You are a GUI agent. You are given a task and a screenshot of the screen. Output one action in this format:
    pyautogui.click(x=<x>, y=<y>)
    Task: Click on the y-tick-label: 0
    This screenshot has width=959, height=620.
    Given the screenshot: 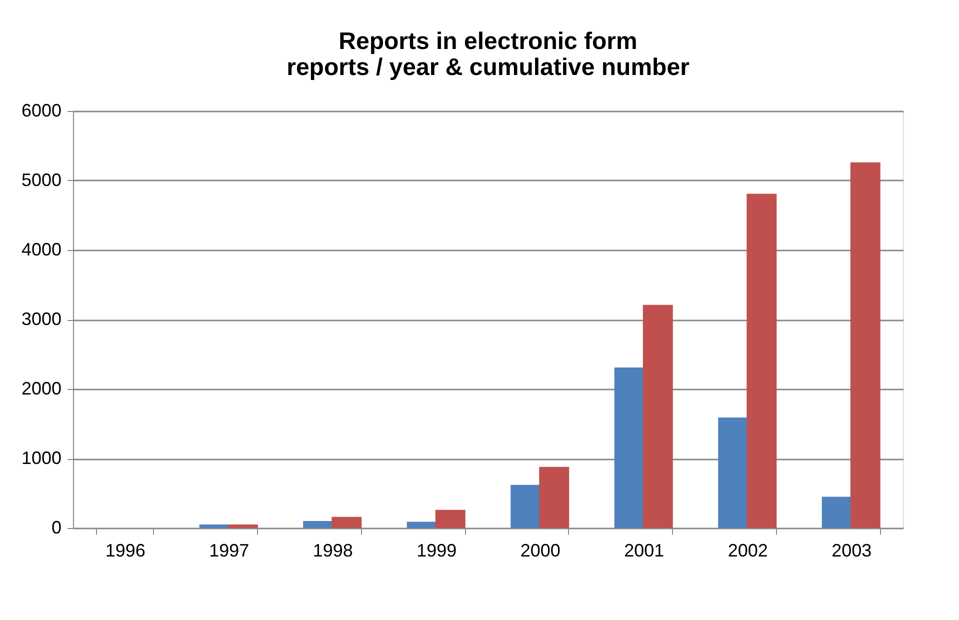 What is the action you would take?
    pyautogui.click(x=56, y=528)
    